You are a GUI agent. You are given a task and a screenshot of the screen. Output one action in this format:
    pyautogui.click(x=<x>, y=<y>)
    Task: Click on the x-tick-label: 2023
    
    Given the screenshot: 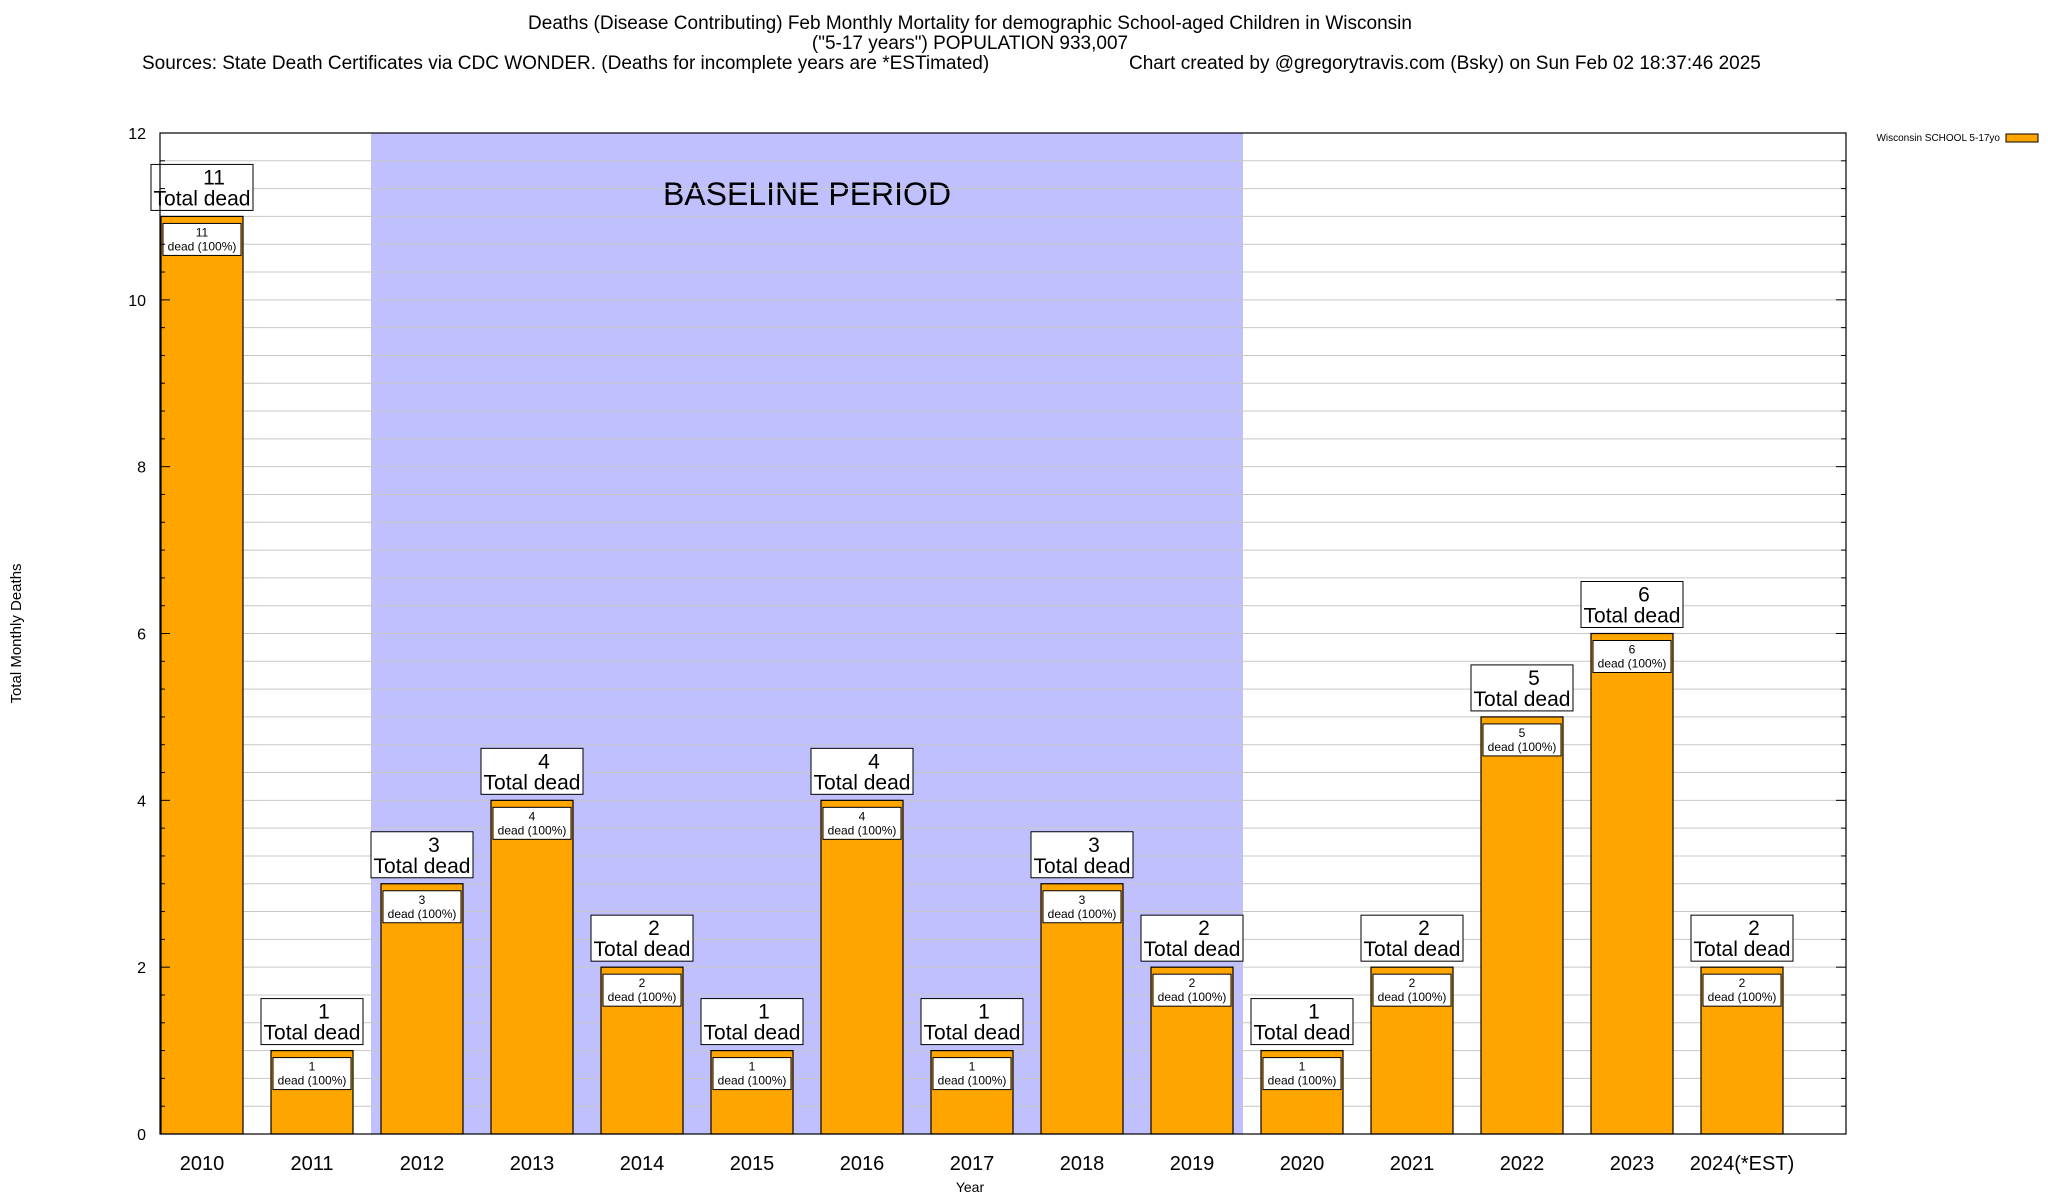 What is the action you would take?
    pyautogui.click(x=1632, y=1164)
    